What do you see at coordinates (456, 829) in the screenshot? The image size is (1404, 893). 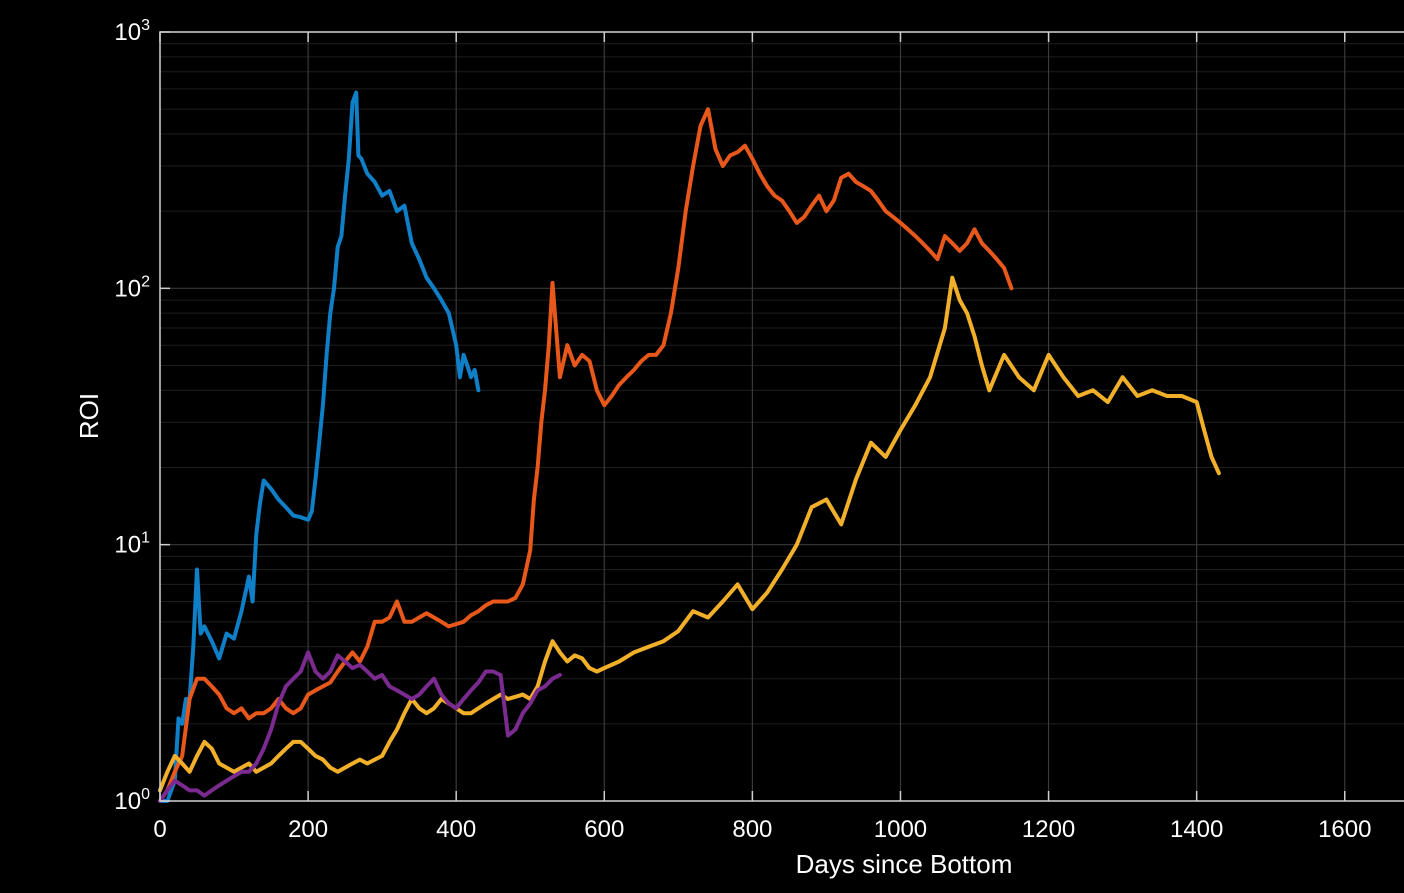 I see `x-tick-label: 400` at bounding box center [456, 829].